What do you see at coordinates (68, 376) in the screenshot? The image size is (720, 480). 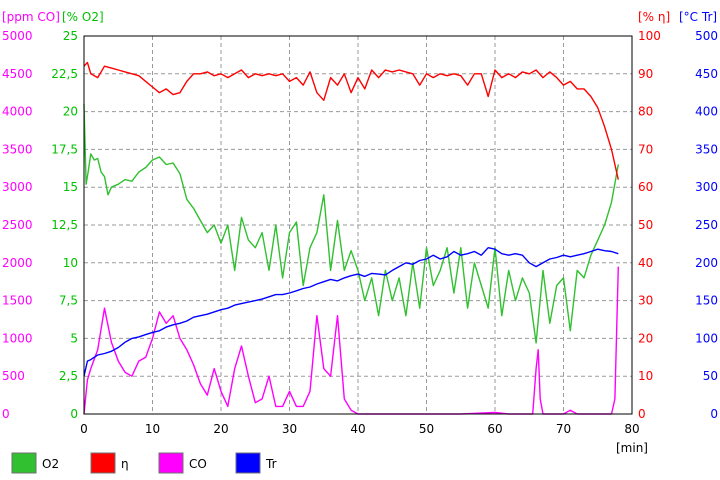 I see `o2-tick-label: 2,5` at bounding box center [68, 376].